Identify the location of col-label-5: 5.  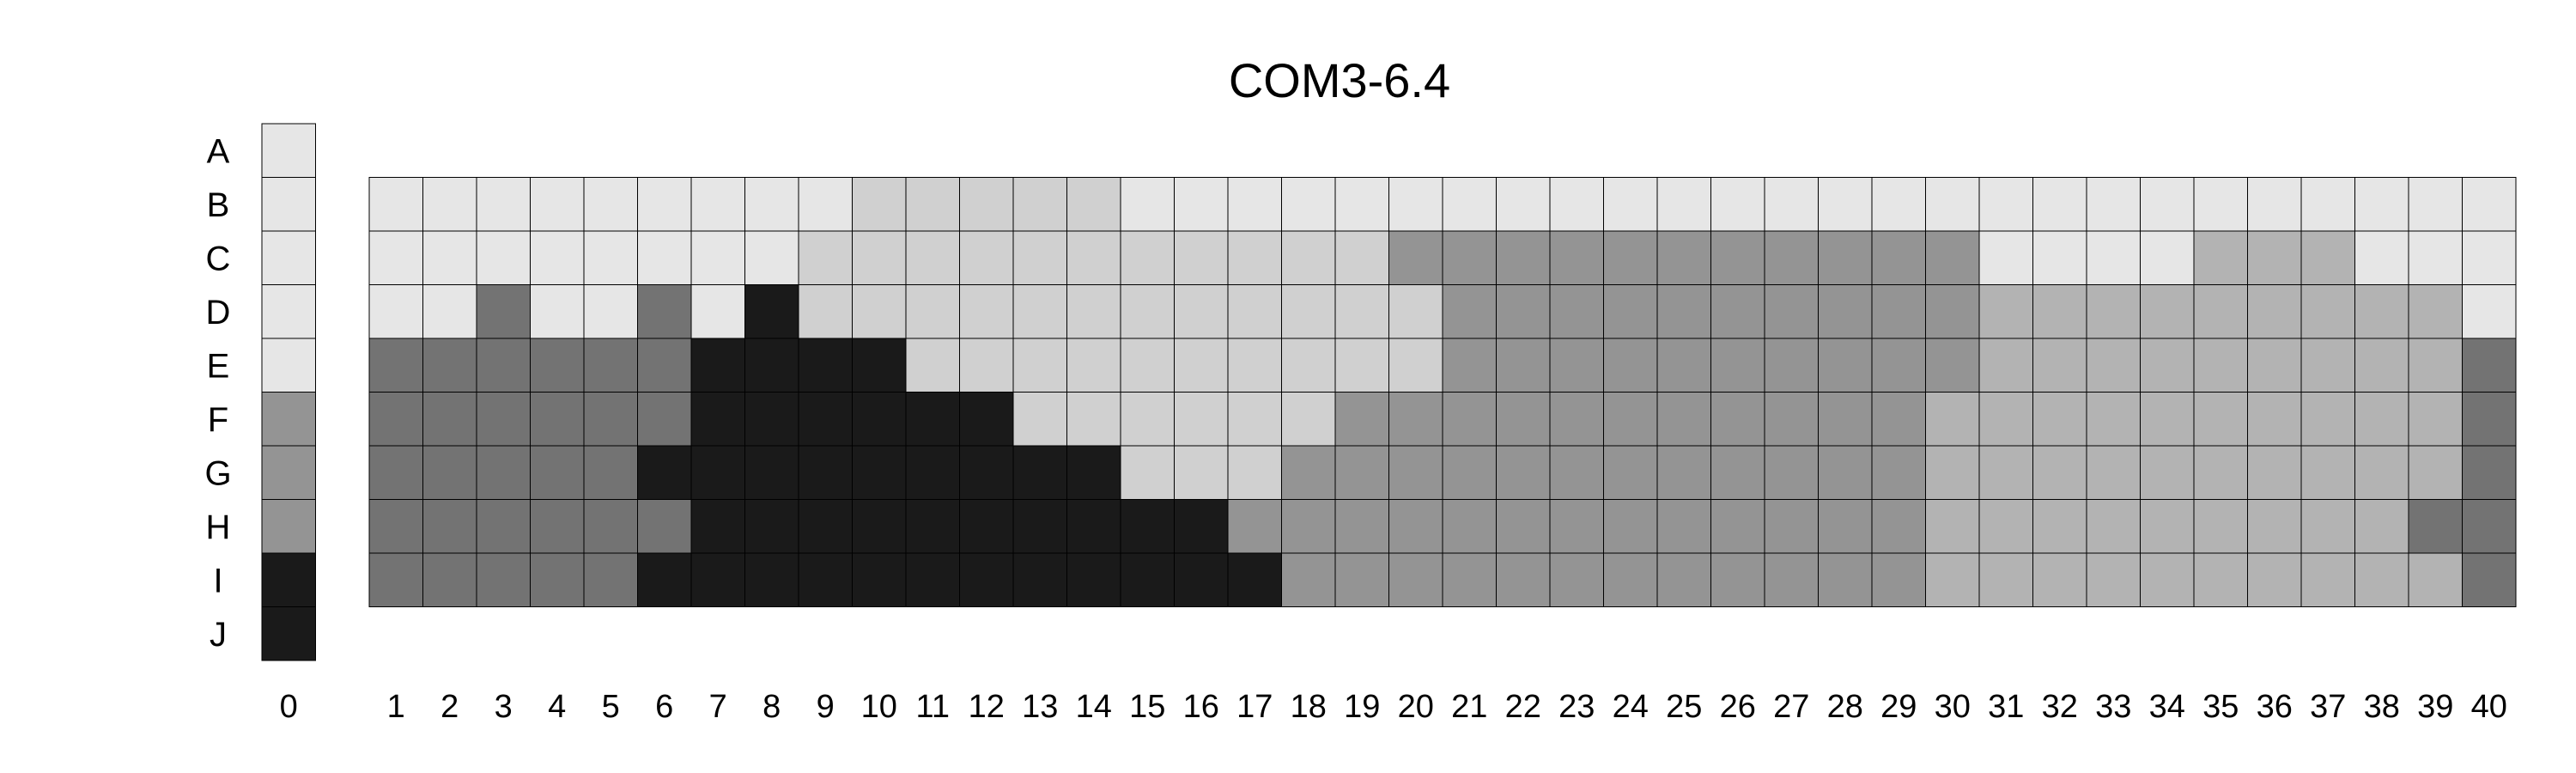
(611, 707).